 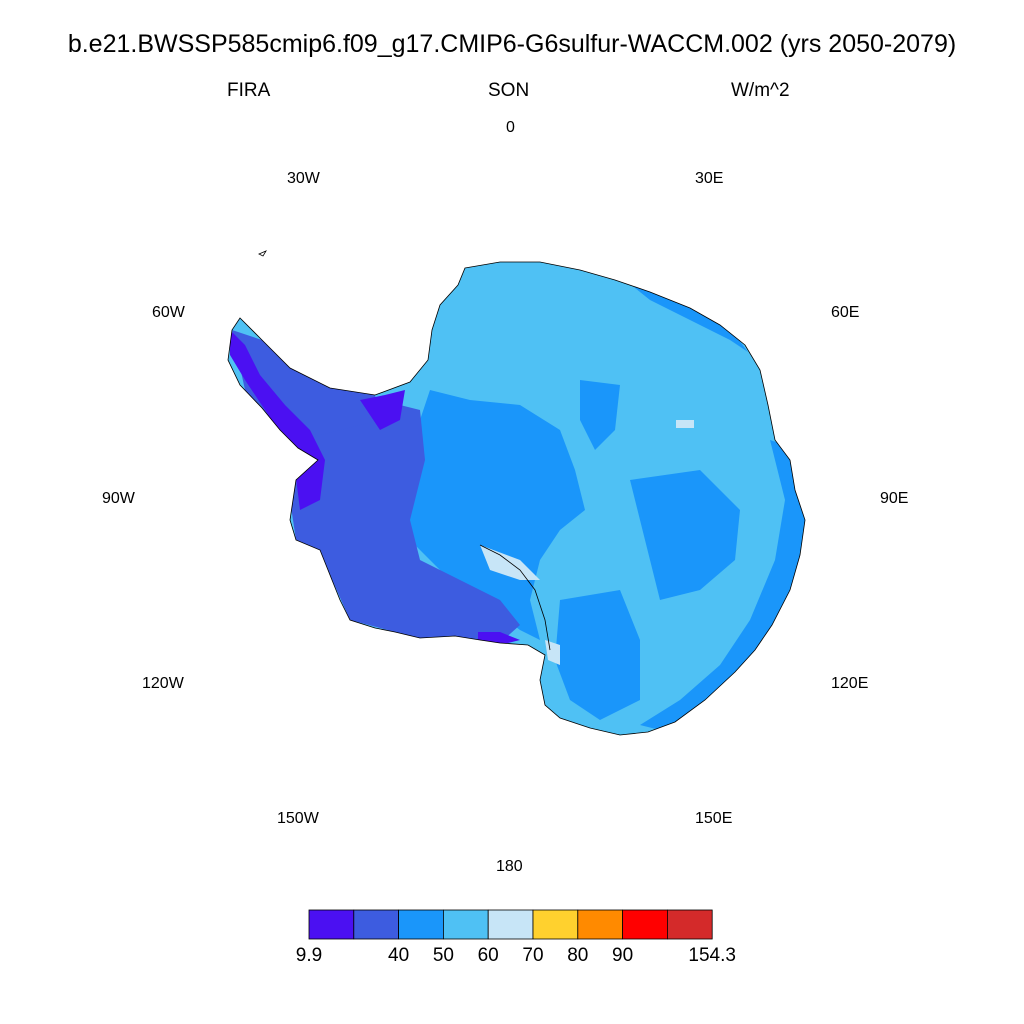 What do you see at coordinates (685, 535) in the screenshot?
I see `field-50-60-east` at bounding box center [685, 535].